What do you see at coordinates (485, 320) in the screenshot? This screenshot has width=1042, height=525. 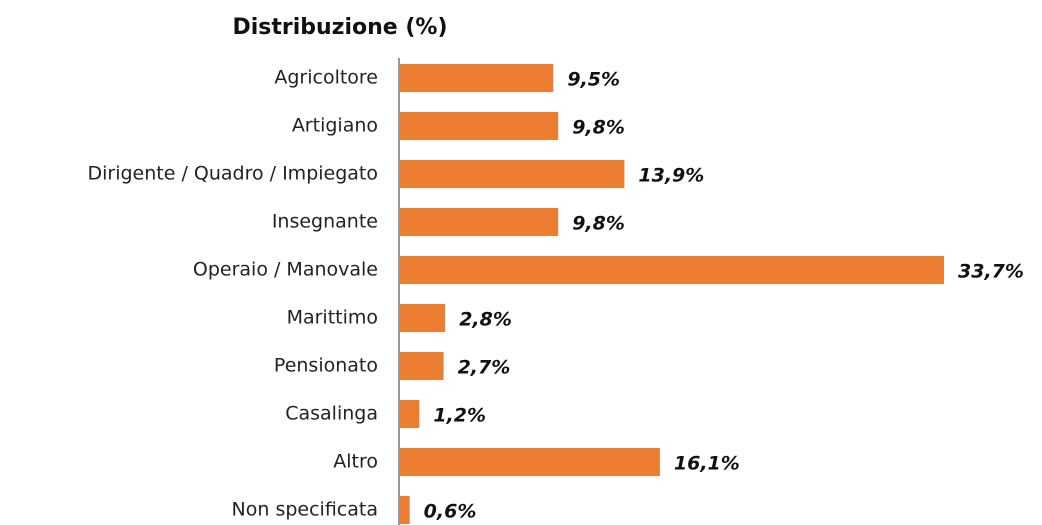 I see `value-label: 2,8%` at bounding box center [485, 320].